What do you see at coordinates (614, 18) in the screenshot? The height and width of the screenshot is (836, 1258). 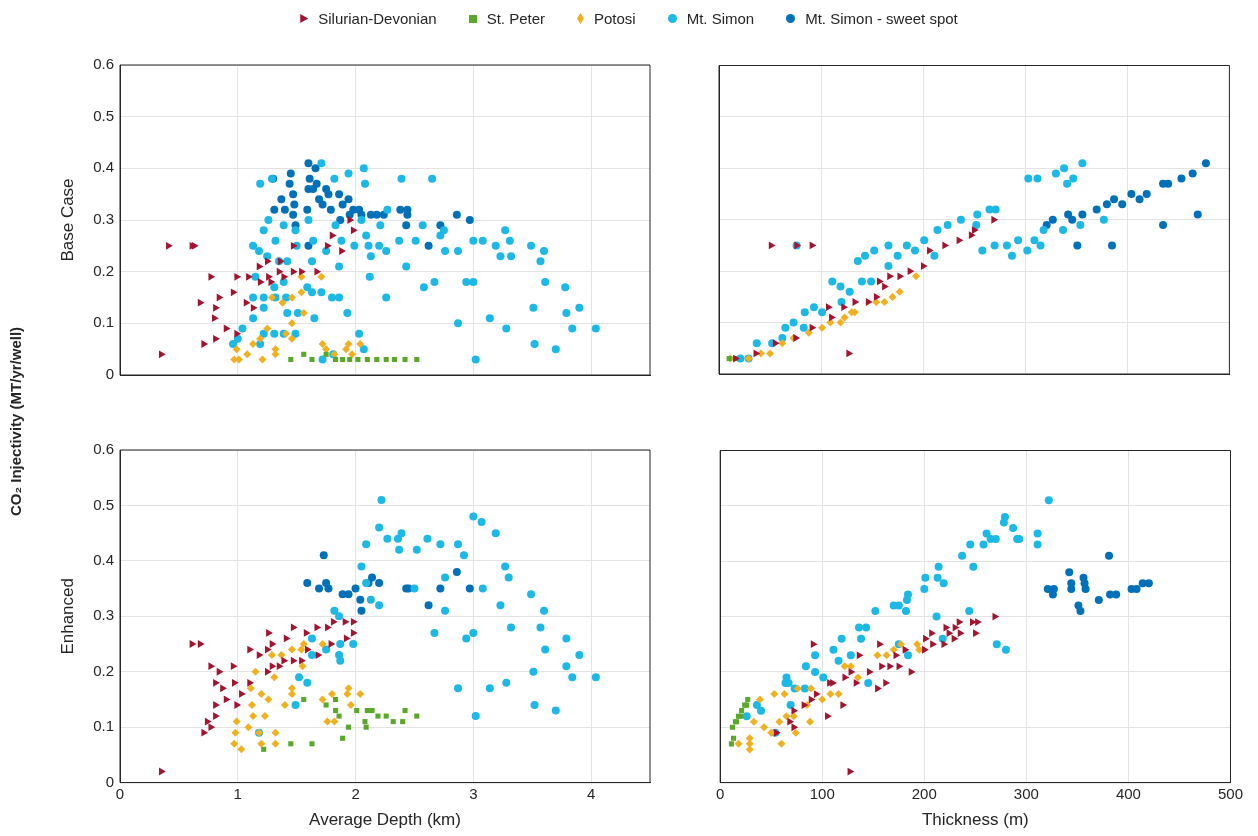 I see `legend-label: Potosi` at bounding box center [614, 18].